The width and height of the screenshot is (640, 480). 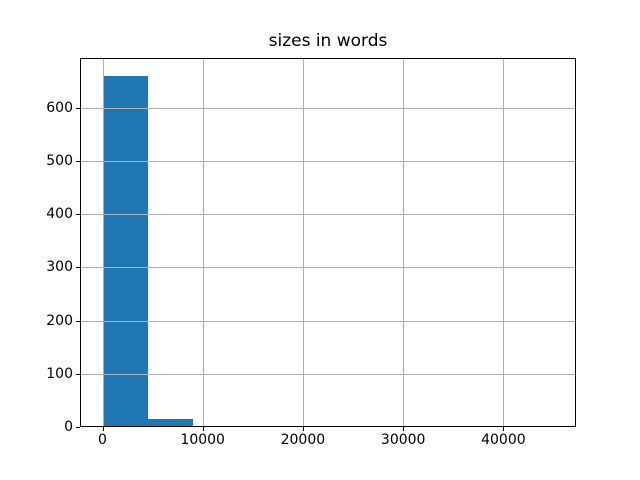 What do you see at coordinates (59, 321) in the screenshot?
I see `y-tick-label: 200` at bounding box center [59, 321].